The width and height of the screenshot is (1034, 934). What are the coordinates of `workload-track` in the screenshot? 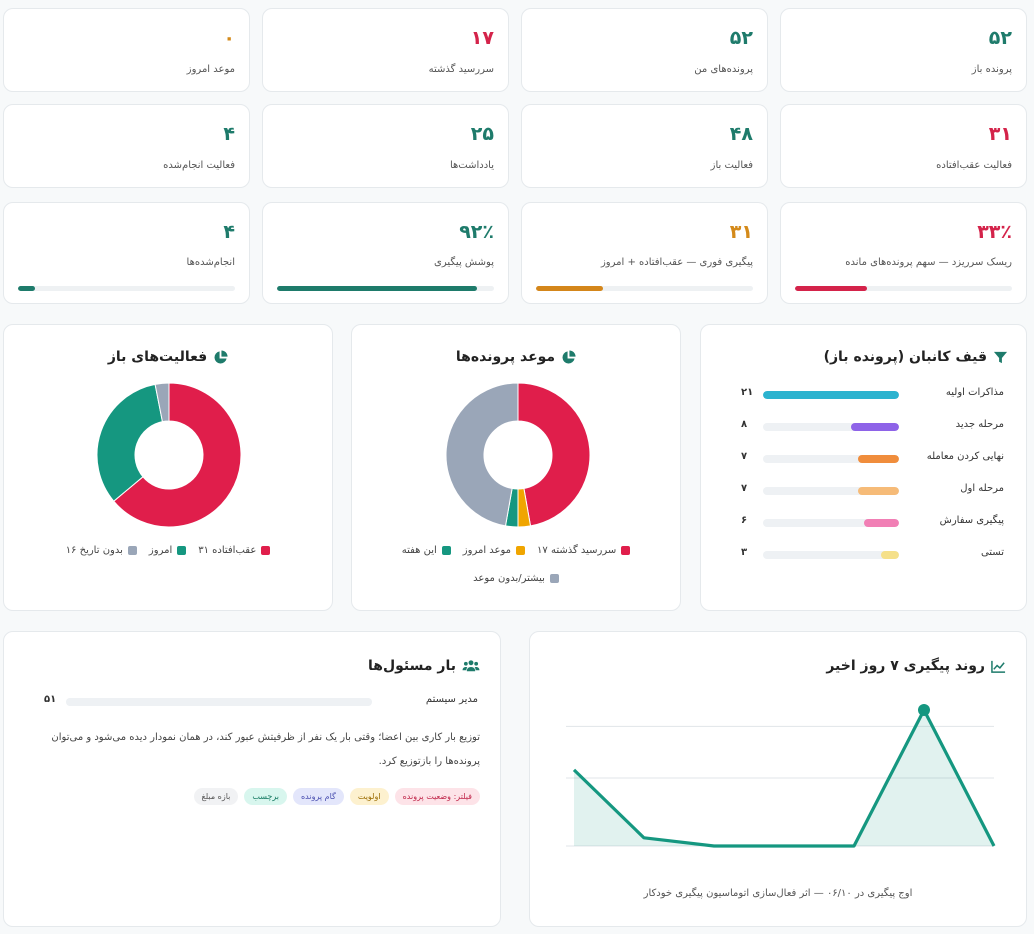 It's located at (219, 702).